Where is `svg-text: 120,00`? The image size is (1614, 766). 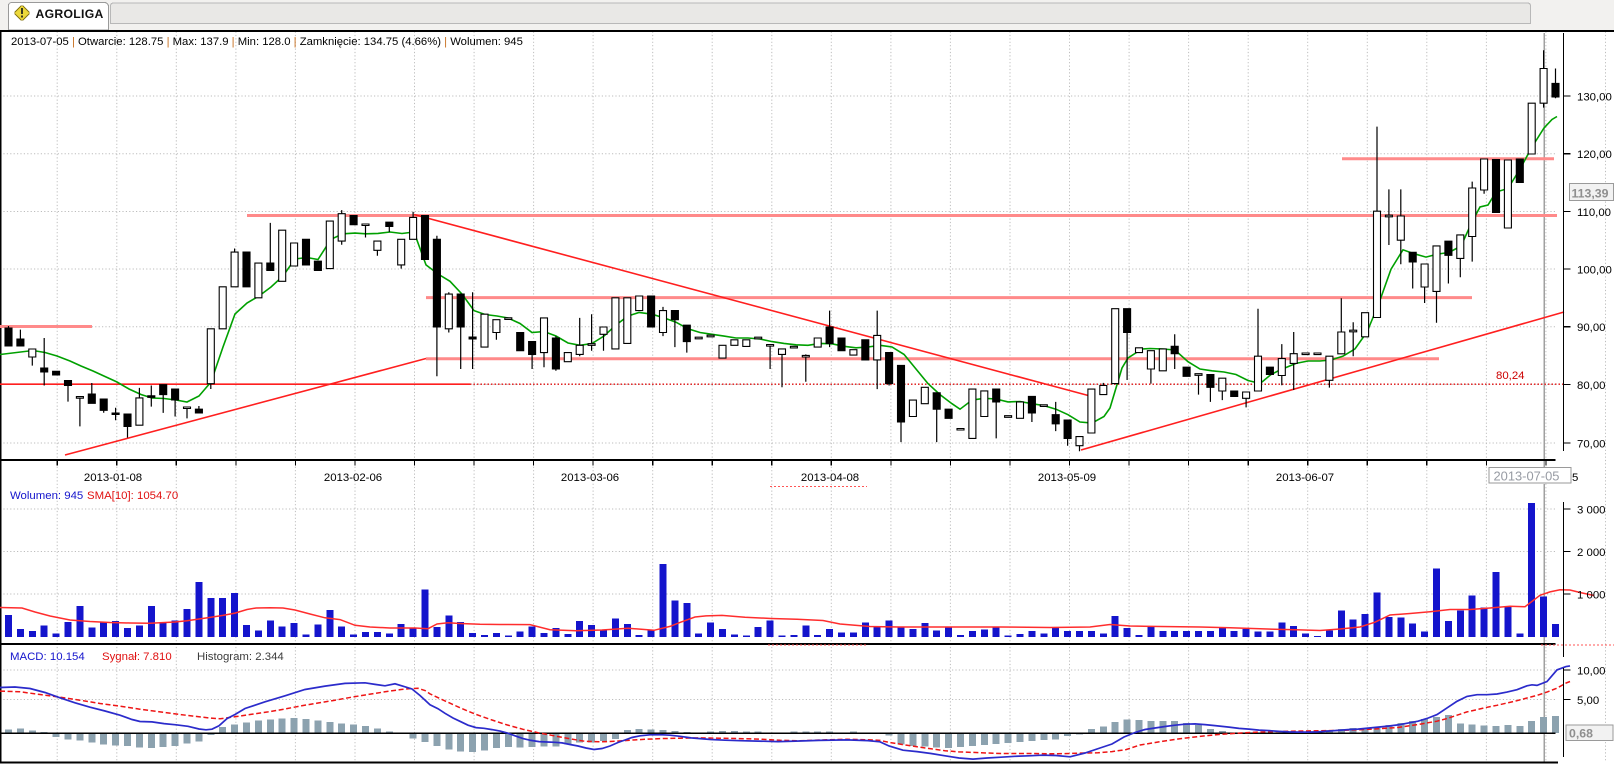 svg-text: 120,00 is located at coordinates (1594, 155).